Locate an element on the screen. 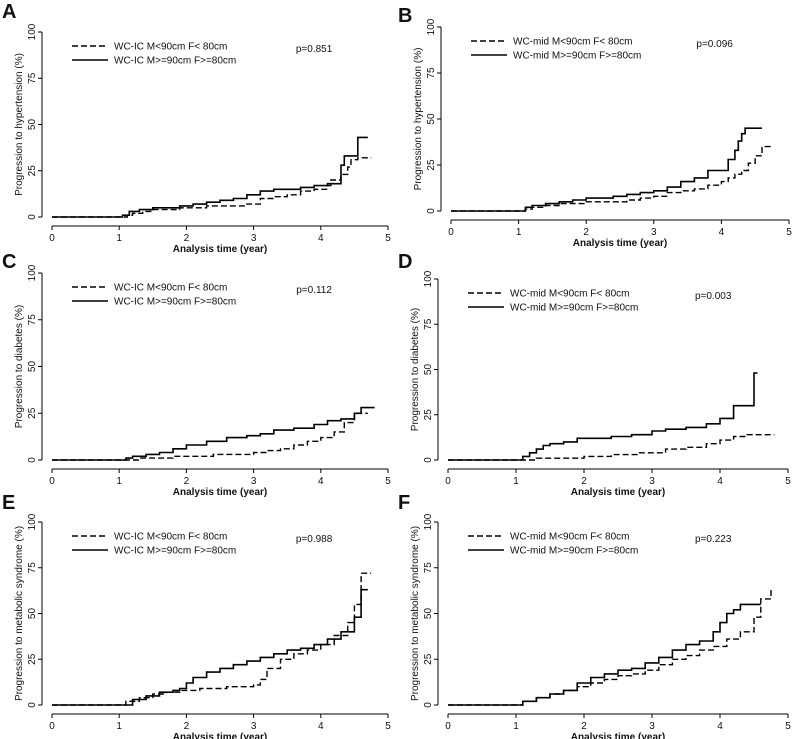 This screenshot has height=739, width=797. p-value: p=0.851 is located at coordinates (314, 49).